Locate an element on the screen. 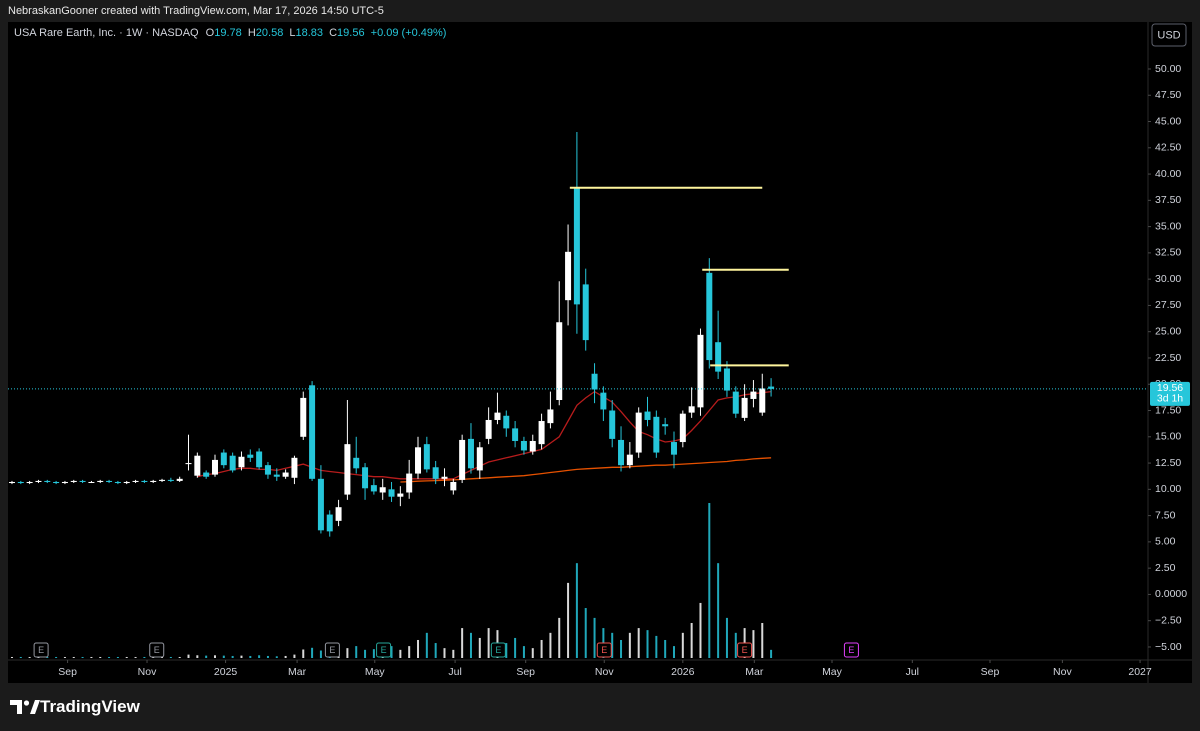  y-tick-label: 12.50 is located at coordinates (1168, 463).